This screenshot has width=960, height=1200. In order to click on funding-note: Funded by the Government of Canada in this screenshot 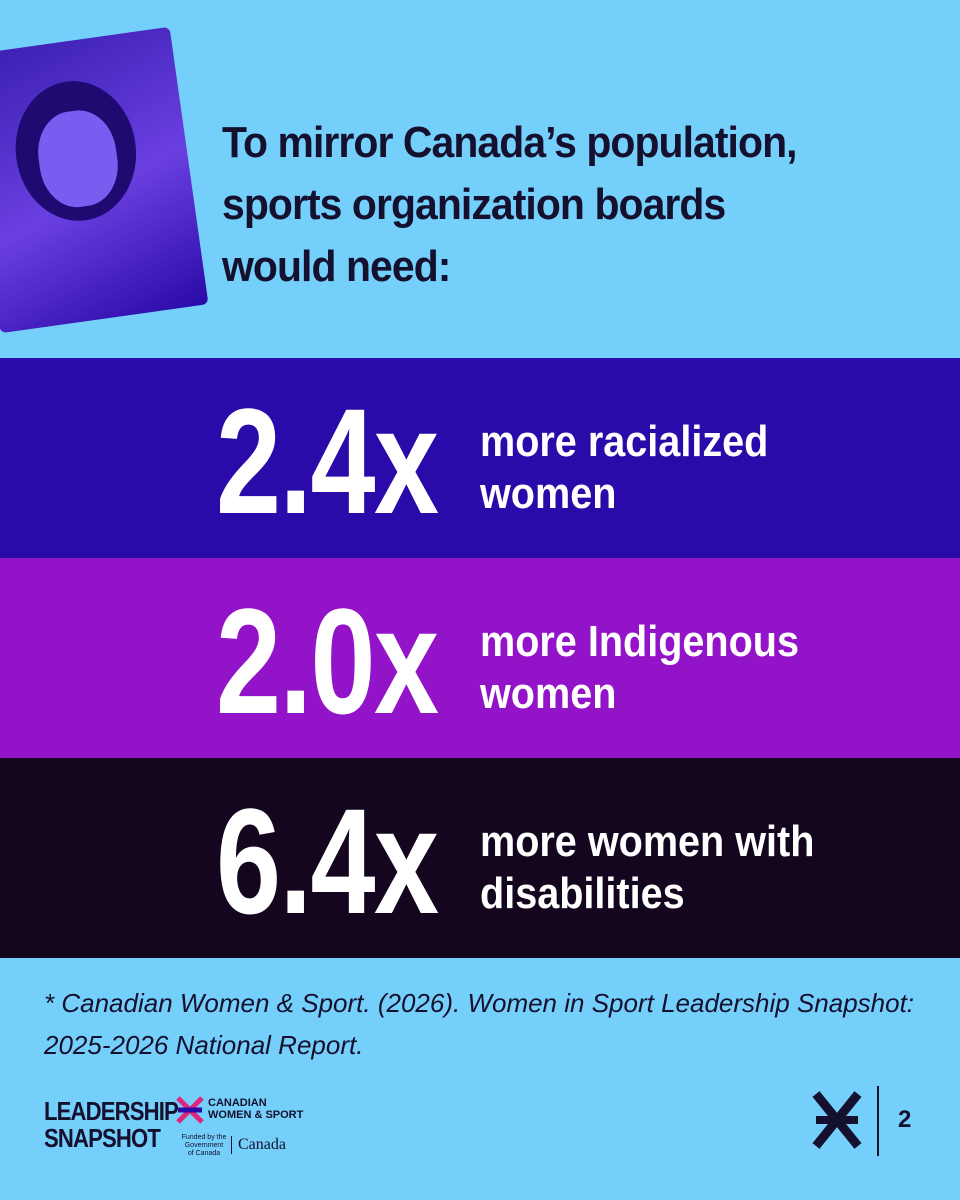, I will do `click(204, 1146)`.